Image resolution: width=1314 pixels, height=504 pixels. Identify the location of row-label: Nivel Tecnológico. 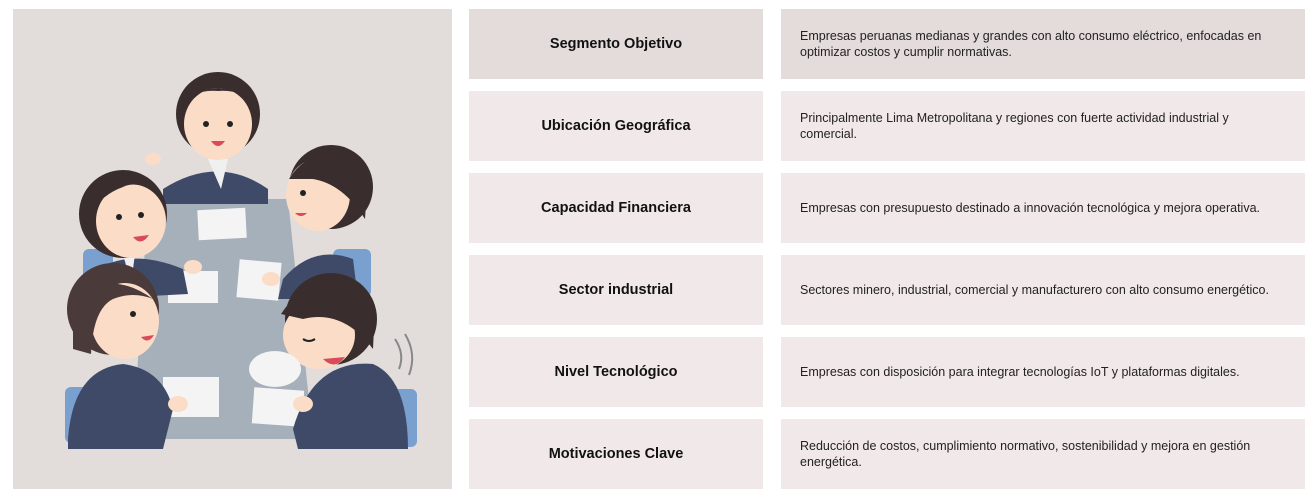
(616, 372).